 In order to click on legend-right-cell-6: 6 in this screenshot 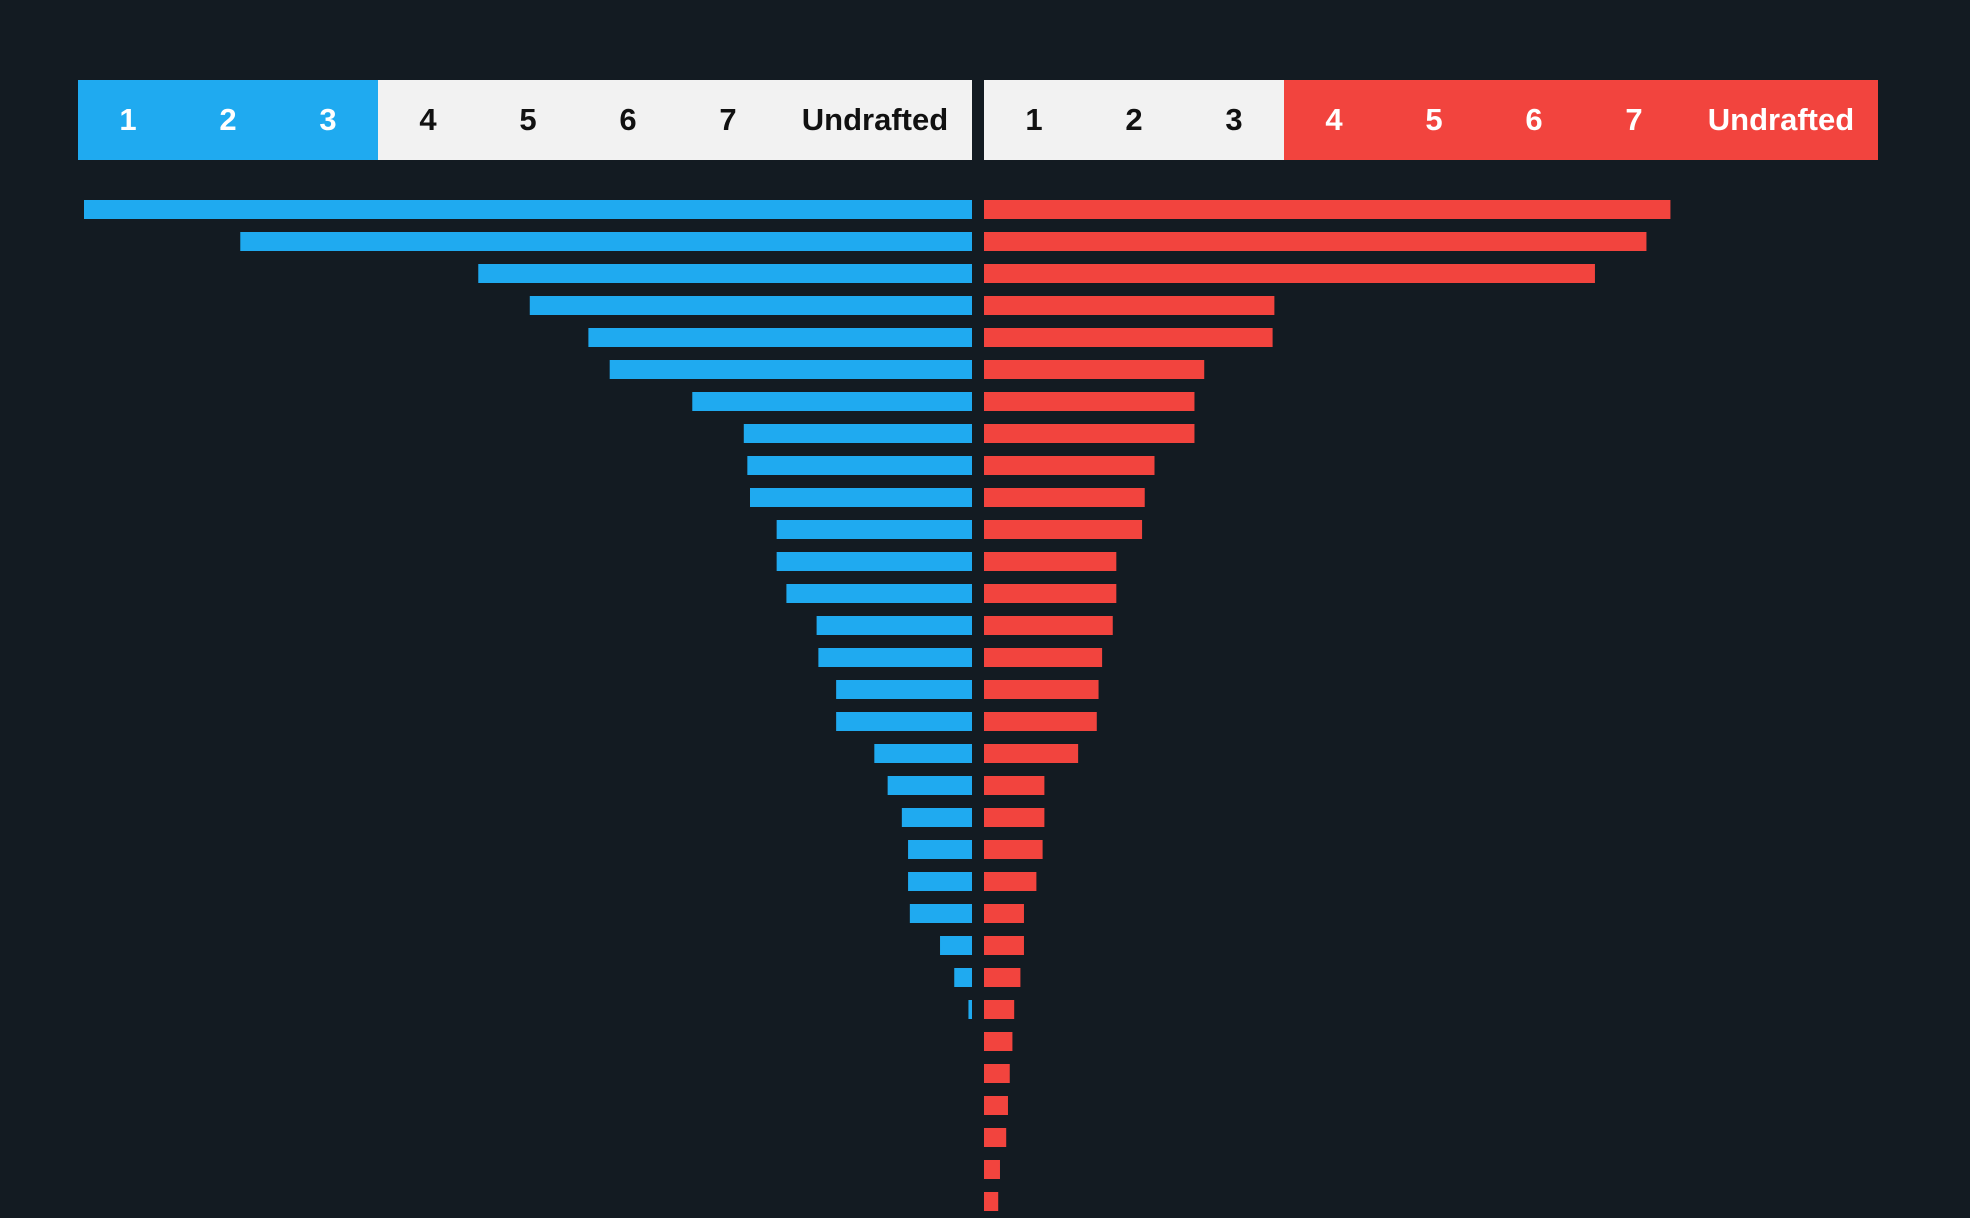, I will do `click(1534, 120)`.